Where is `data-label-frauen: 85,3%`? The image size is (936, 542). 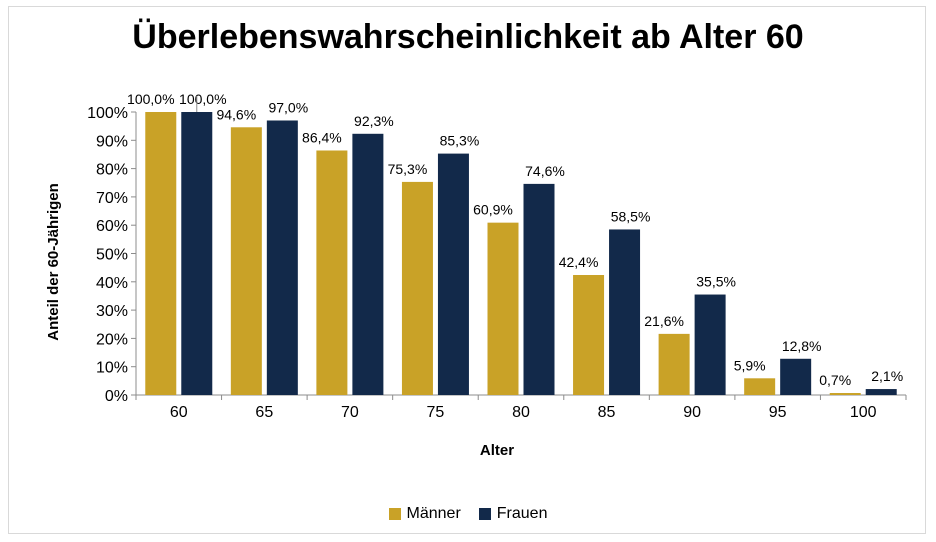 data-label-frauen: 85,3% is located at coordinates (460, 141).